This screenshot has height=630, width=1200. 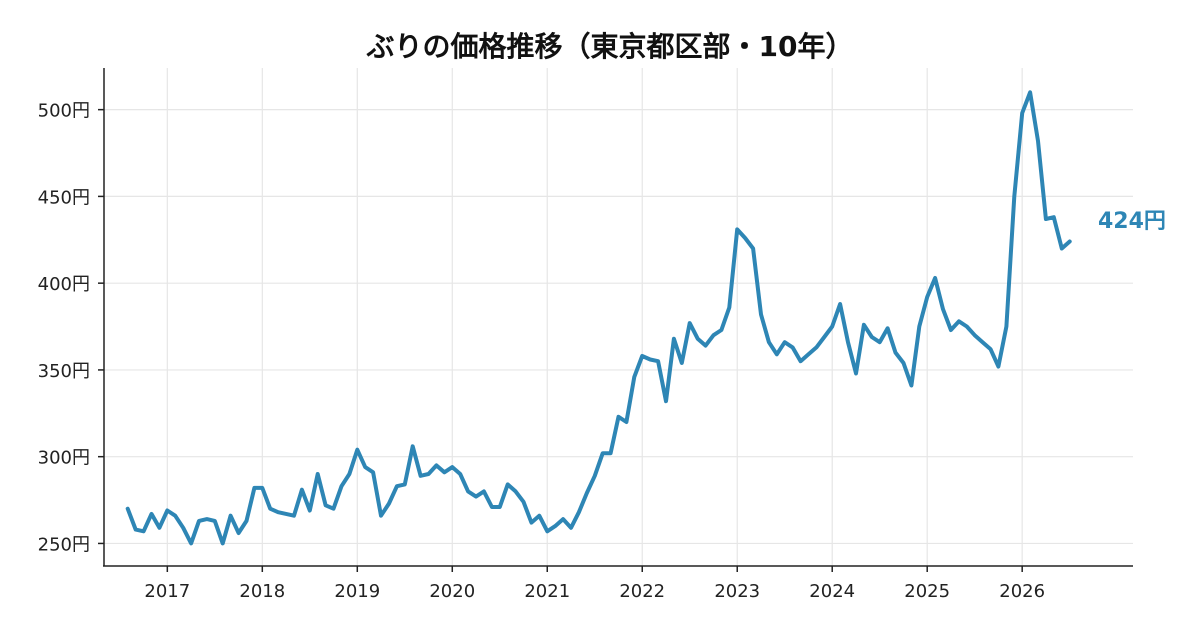 I want to click on x-tick-label: 2020, so click(x=452, y=591).